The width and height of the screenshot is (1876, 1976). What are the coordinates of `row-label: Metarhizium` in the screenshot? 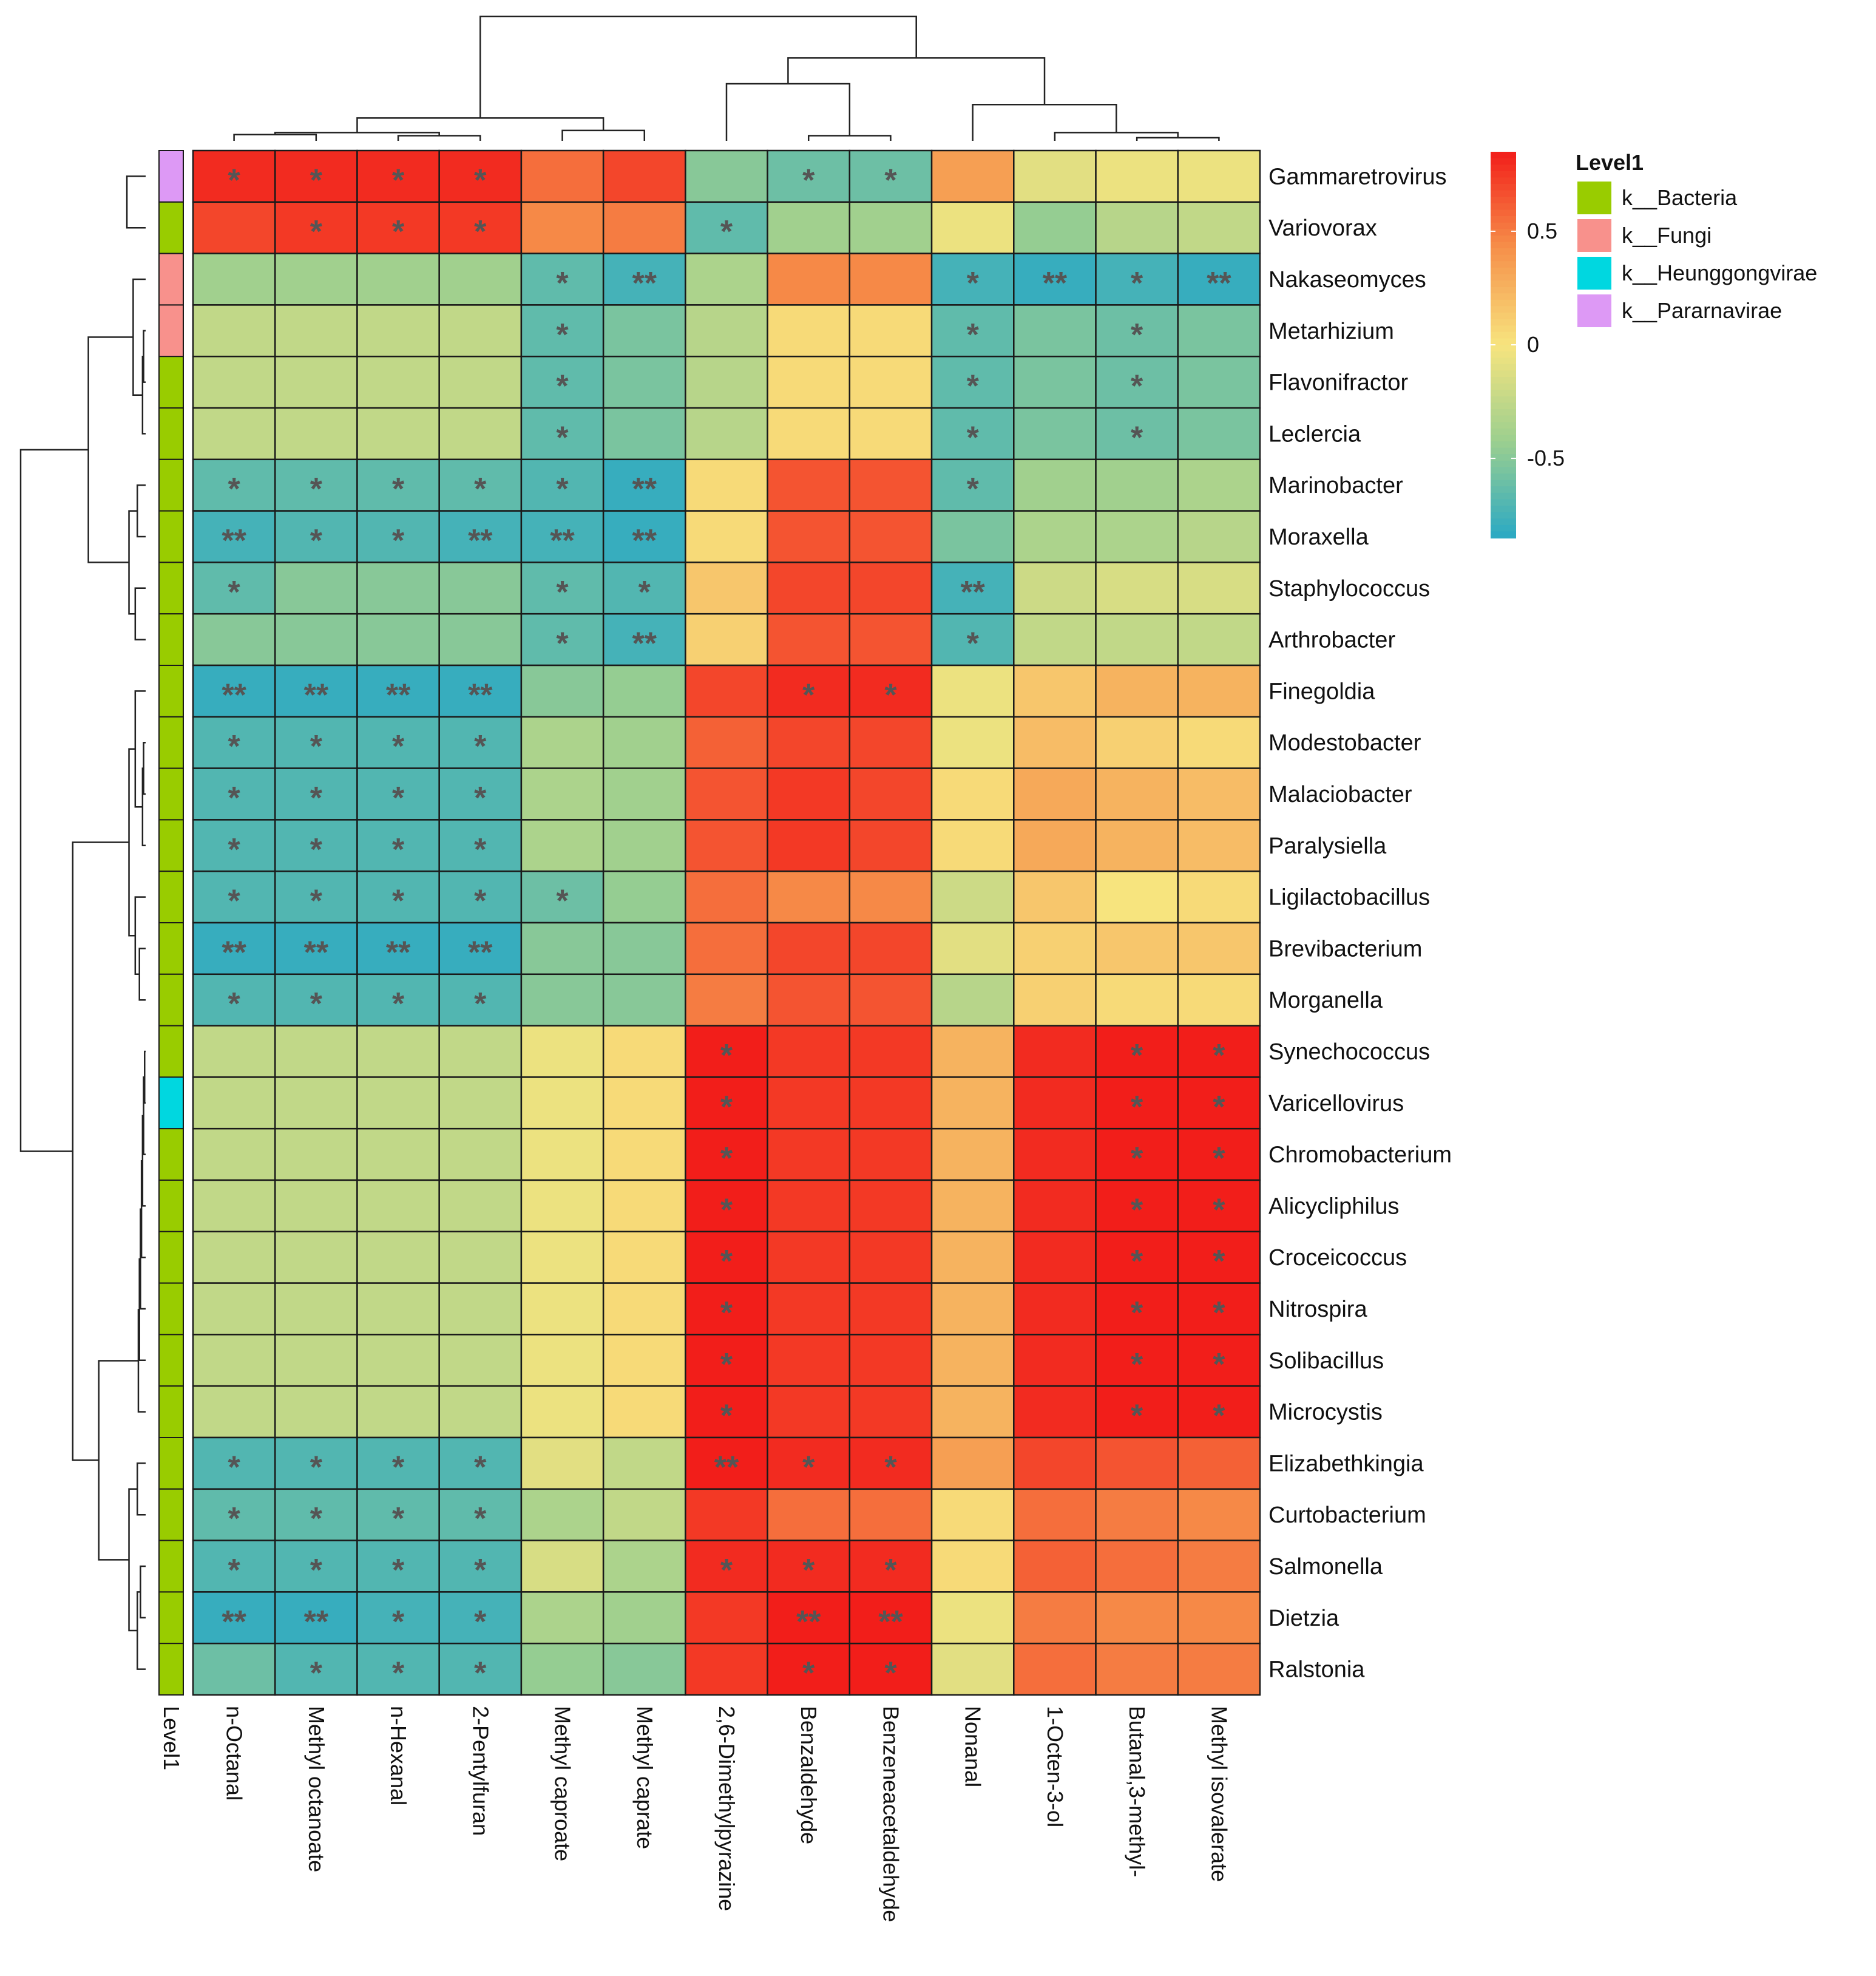 It's located at (1331, 331).